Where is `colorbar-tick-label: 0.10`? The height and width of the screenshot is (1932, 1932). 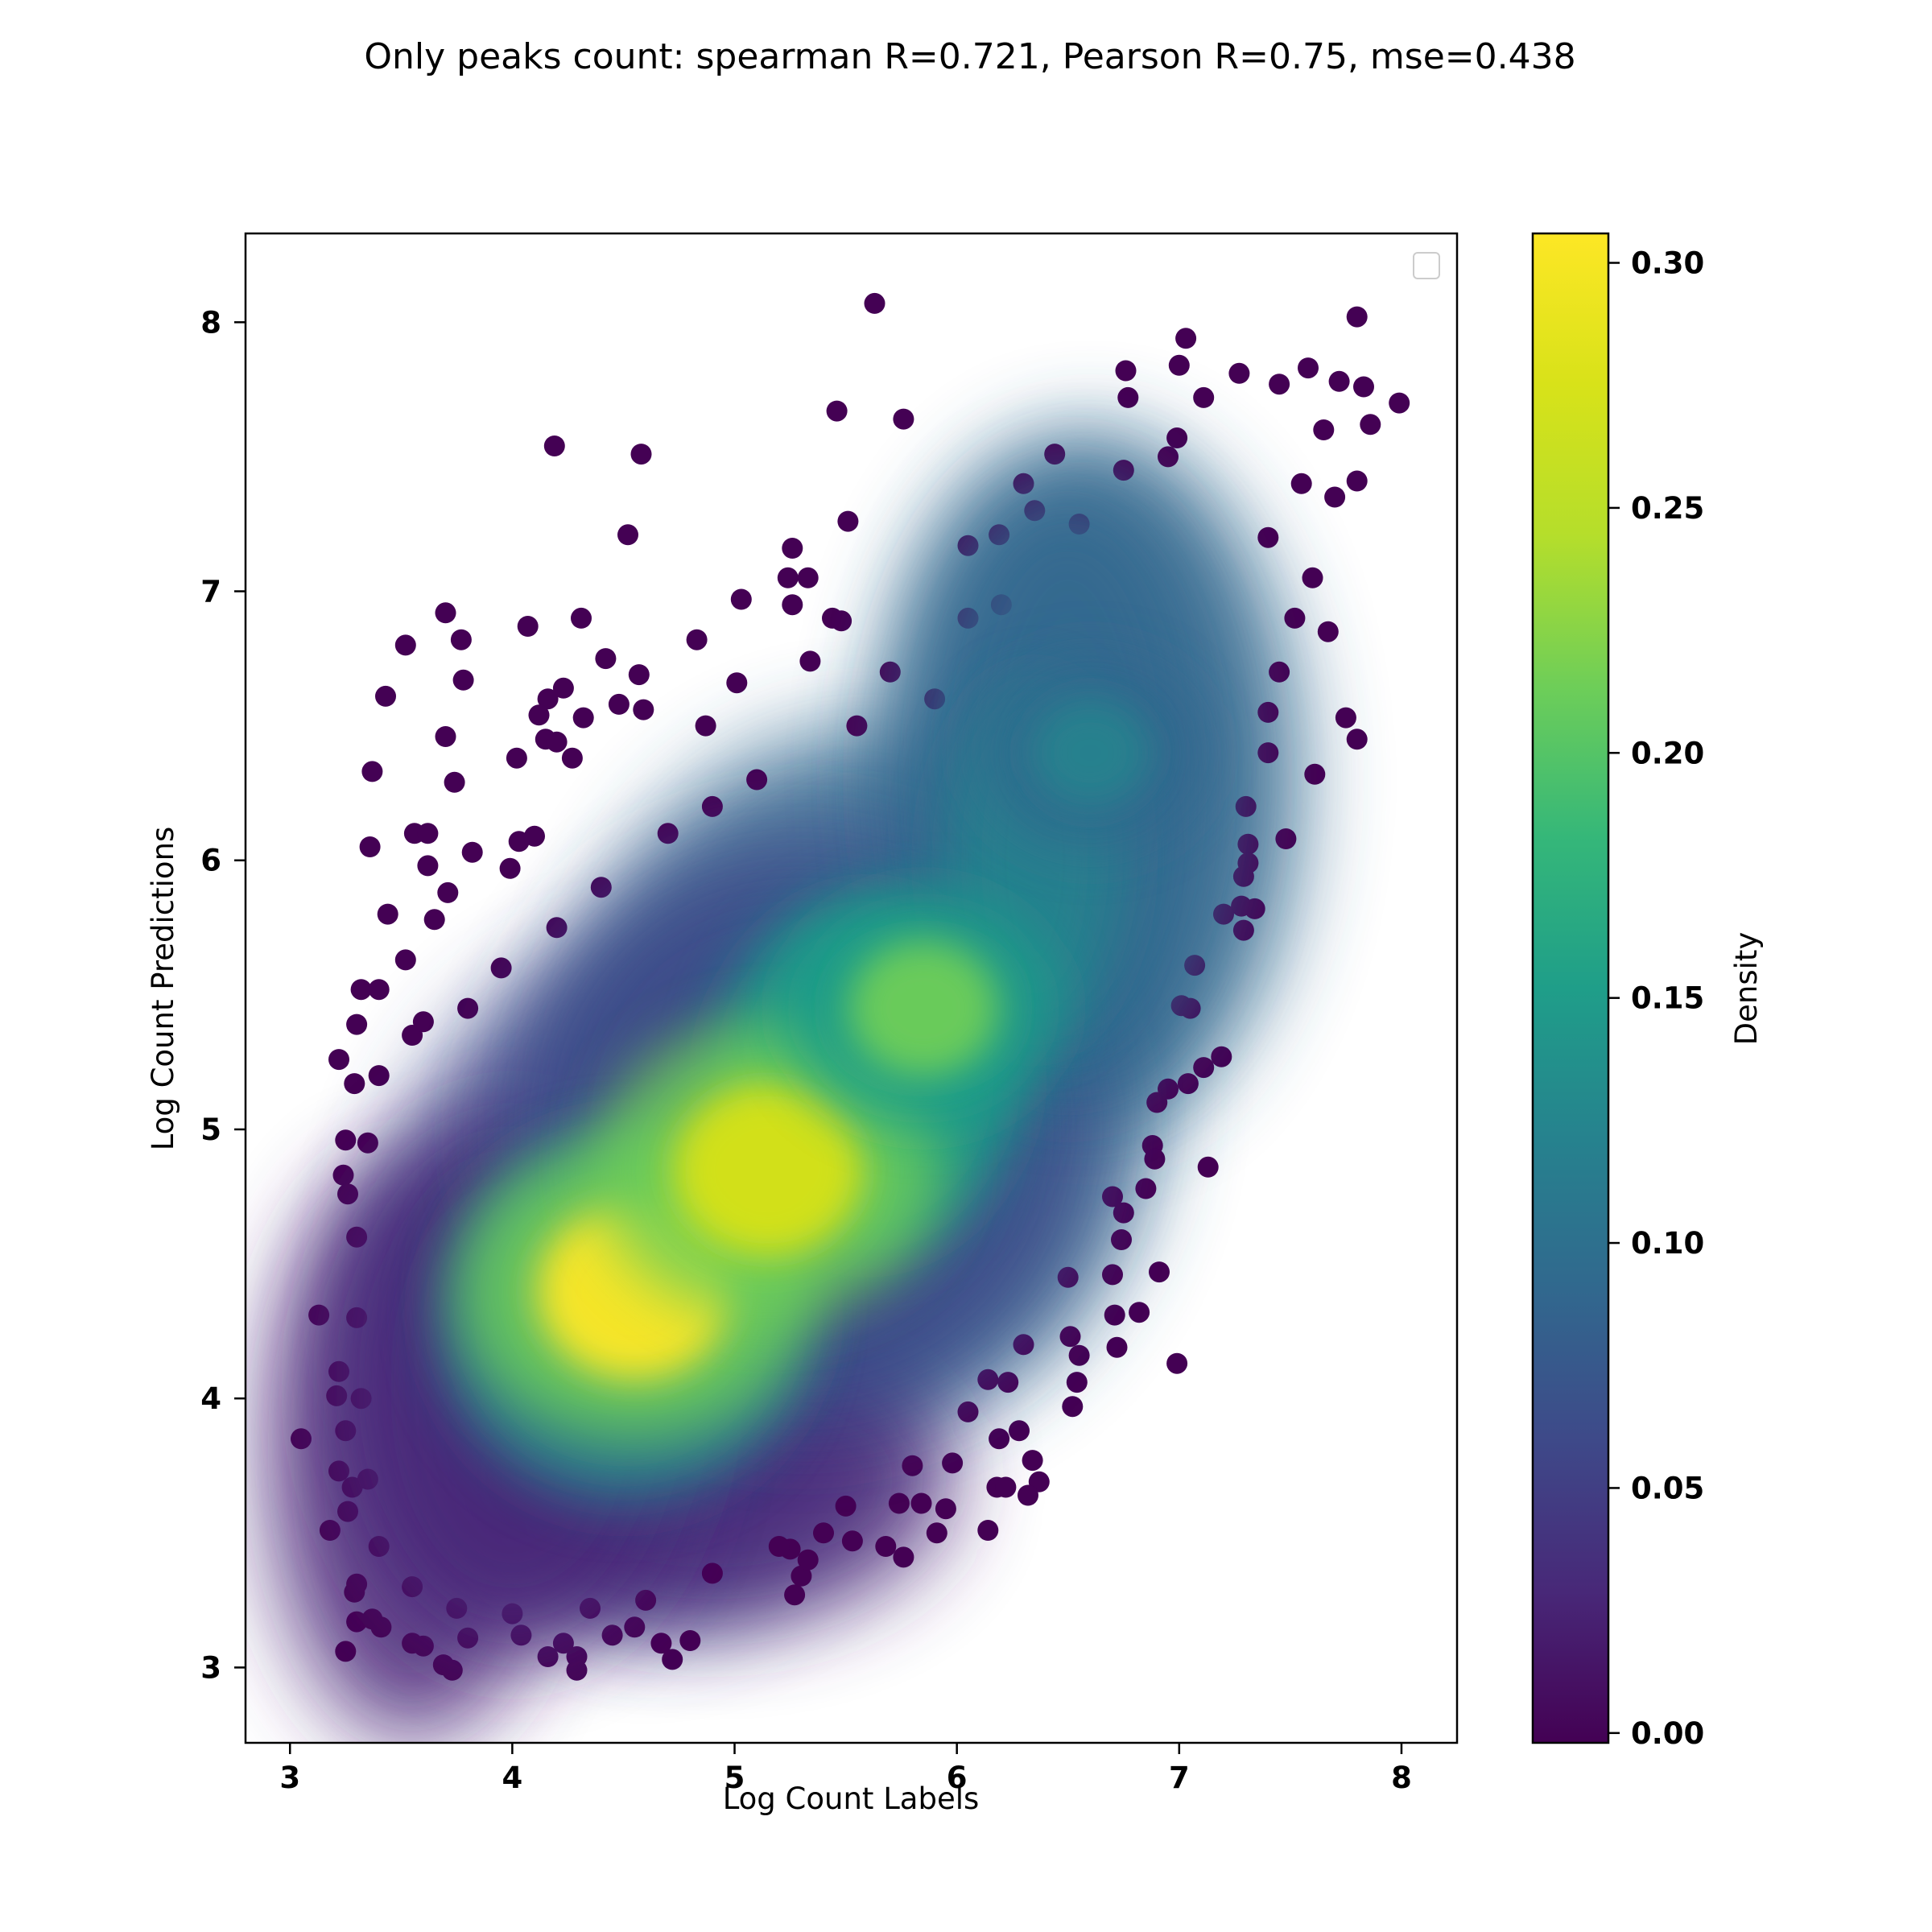 colorbar-tick-label: 0.10 is located at coordinates (1667, 1243).